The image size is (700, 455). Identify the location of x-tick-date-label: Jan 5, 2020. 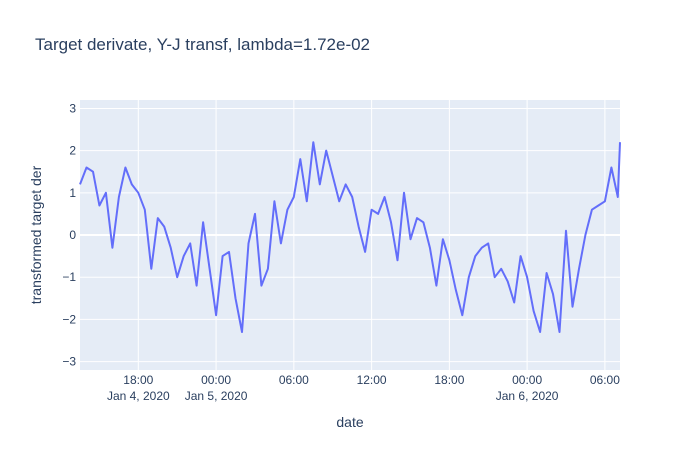
(216, 396).